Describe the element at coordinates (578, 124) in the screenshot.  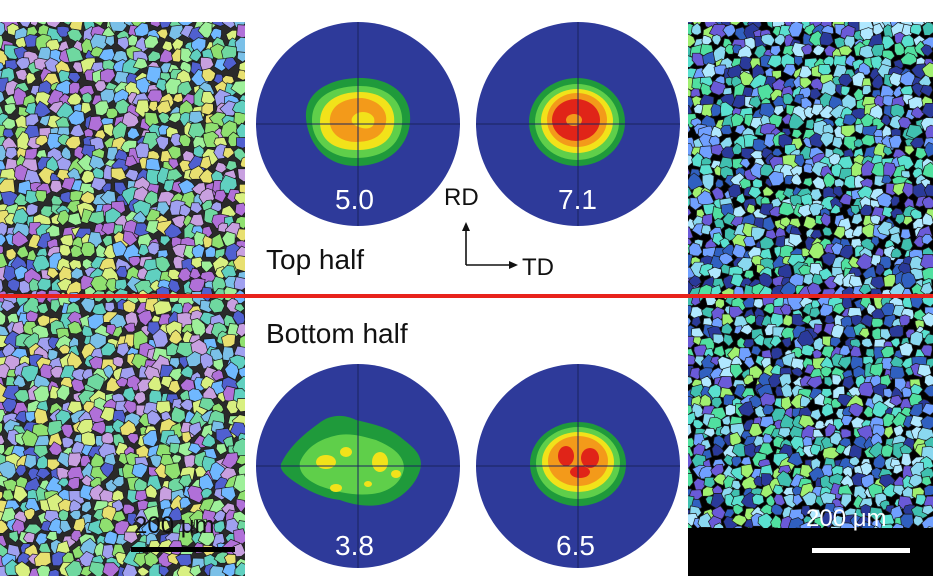
I see `pole-figure-top-right` at that location.